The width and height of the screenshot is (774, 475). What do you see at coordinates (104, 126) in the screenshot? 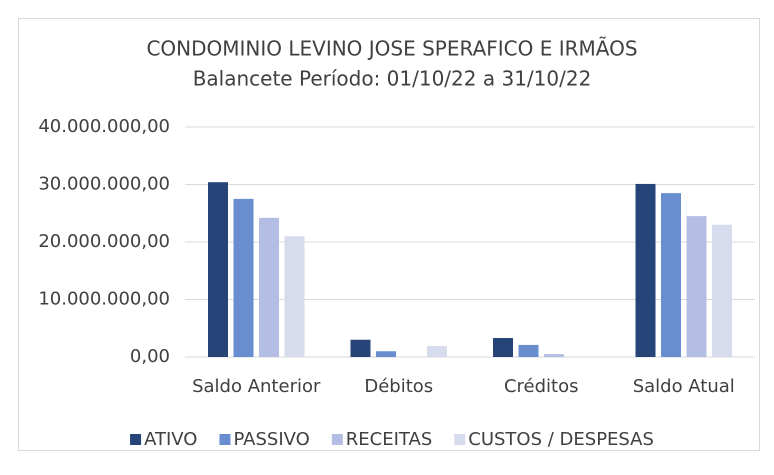
I see `y-tick-label: 40.000.000,00` at bounding box center [104, 126].